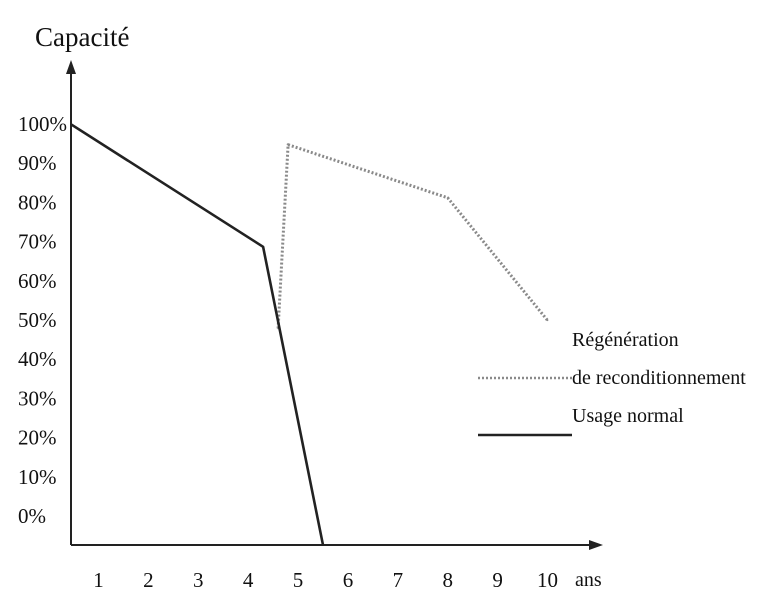 The image size is (763, 593). What do you see at coordinates (398, 580) in the screenshot?
I see `x-tick-label: 7` at bounding box center [398, 580].